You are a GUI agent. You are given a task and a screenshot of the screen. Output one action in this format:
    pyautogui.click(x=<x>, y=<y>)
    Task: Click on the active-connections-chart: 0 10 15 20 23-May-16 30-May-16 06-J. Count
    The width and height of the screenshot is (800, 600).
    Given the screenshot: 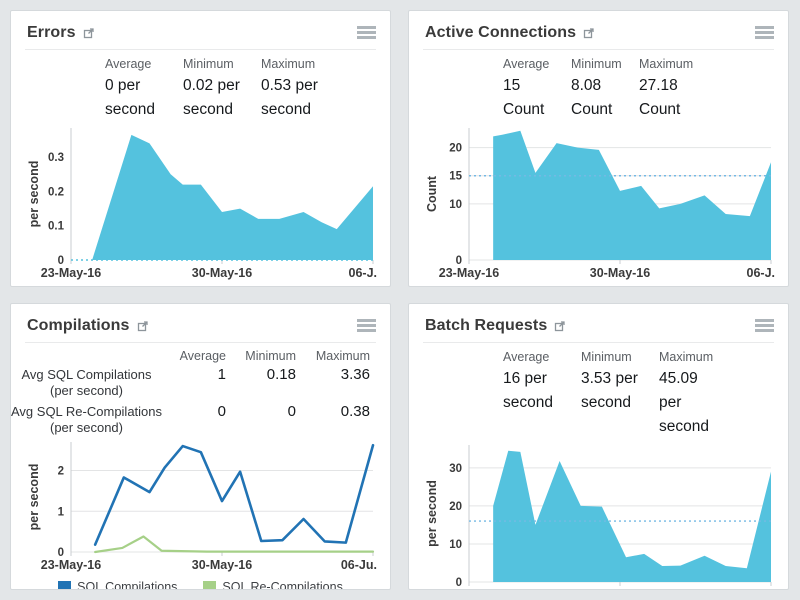 What is the action you would take?
    pyautogui.click(x=598, y=204)
    